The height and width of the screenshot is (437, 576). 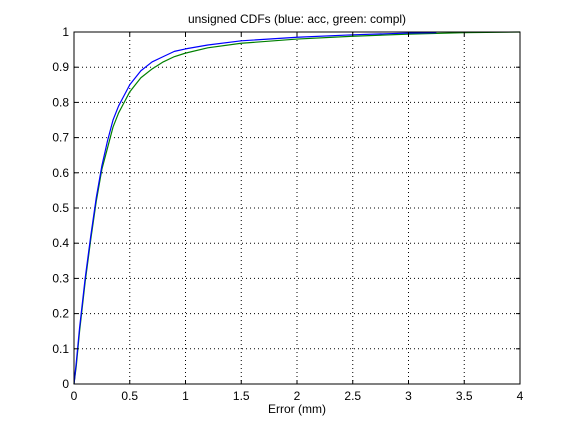 I want to click on x-tick-label: 0, so click(x=74, y=396).